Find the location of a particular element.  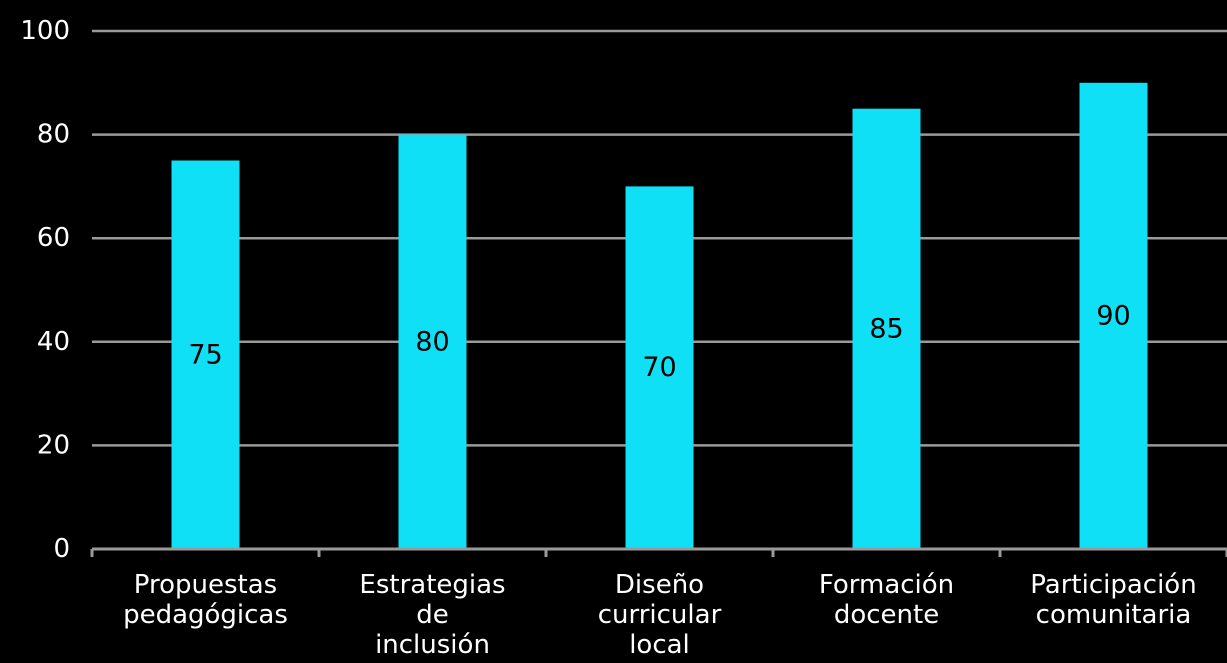

x-category-label: comunitaria is located at coordinates (1114, 615).